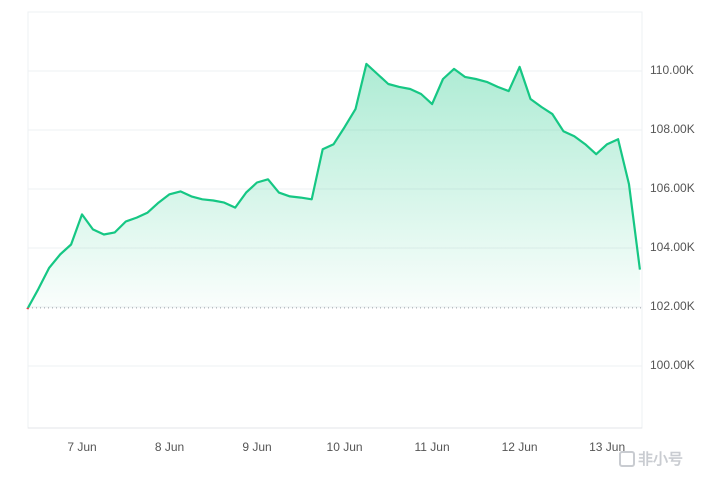  I want to click on watermark: 非小号, so click(660, 459).